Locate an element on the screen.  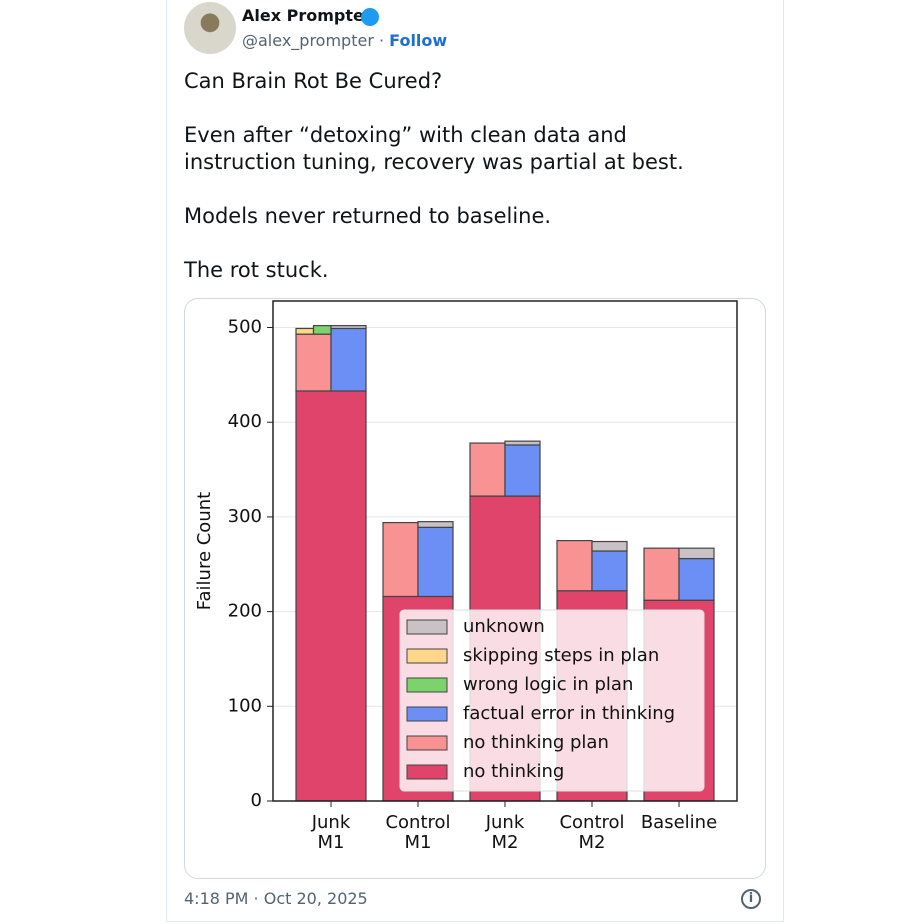
x-tick-label: Control M1 is located at coordinates (418, 832).